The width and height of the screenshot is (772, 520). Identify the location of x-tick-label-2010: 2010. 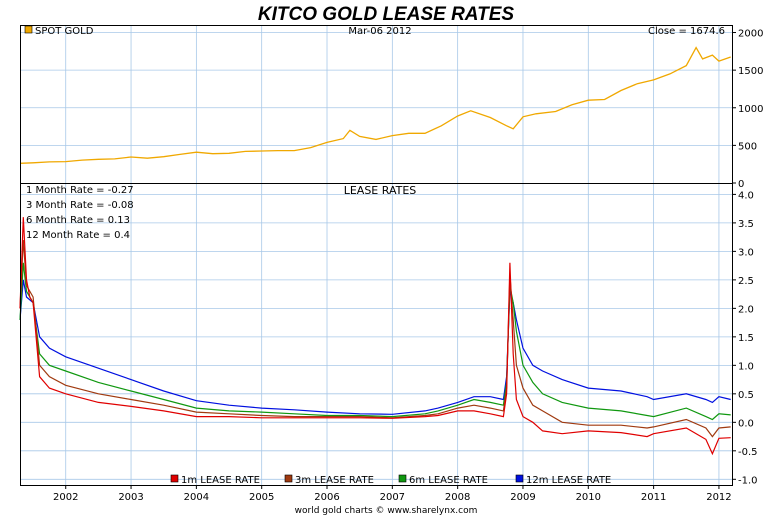
(588, 497).